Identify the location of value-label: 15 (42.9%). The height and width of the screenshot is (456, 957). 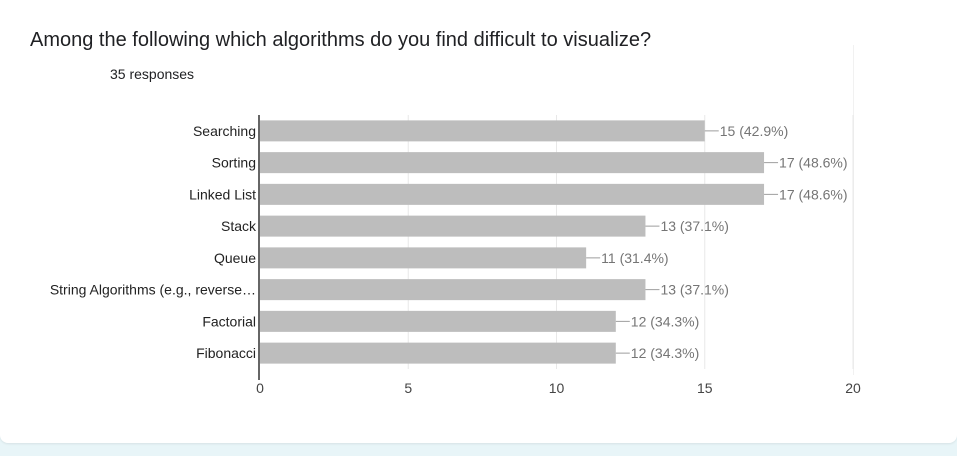
(754, 131).